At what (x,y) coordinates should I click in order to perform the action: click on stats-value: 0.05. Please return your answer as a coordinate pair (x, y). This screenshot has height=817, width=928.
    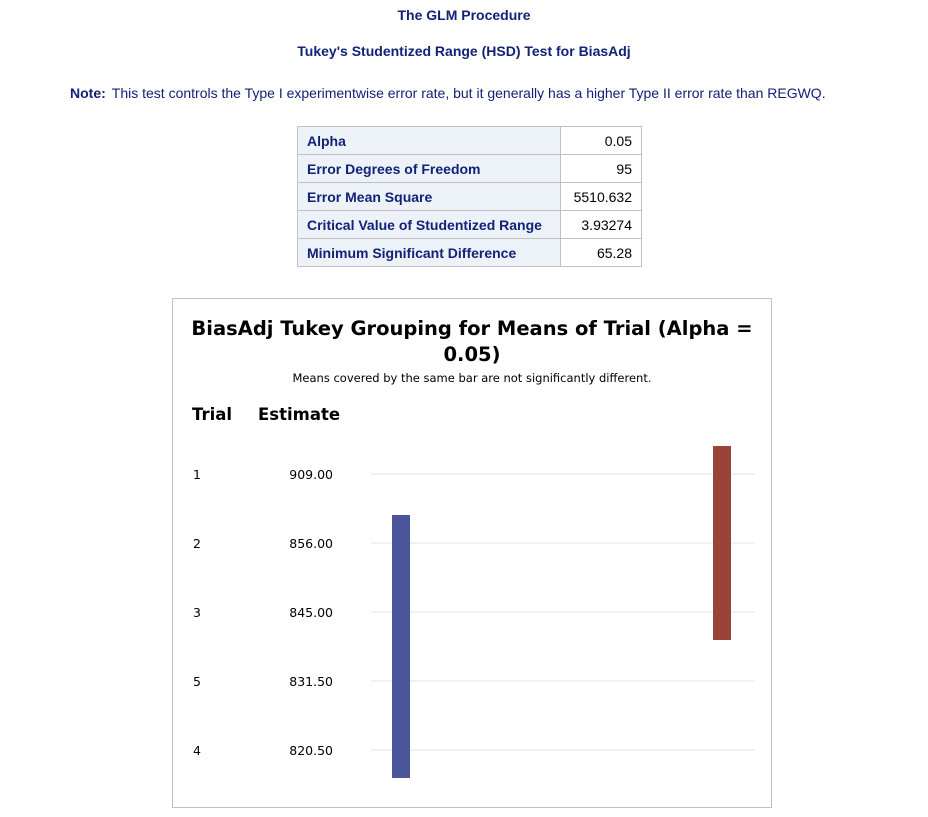
    Looking at the image, I should click on (601, 140).